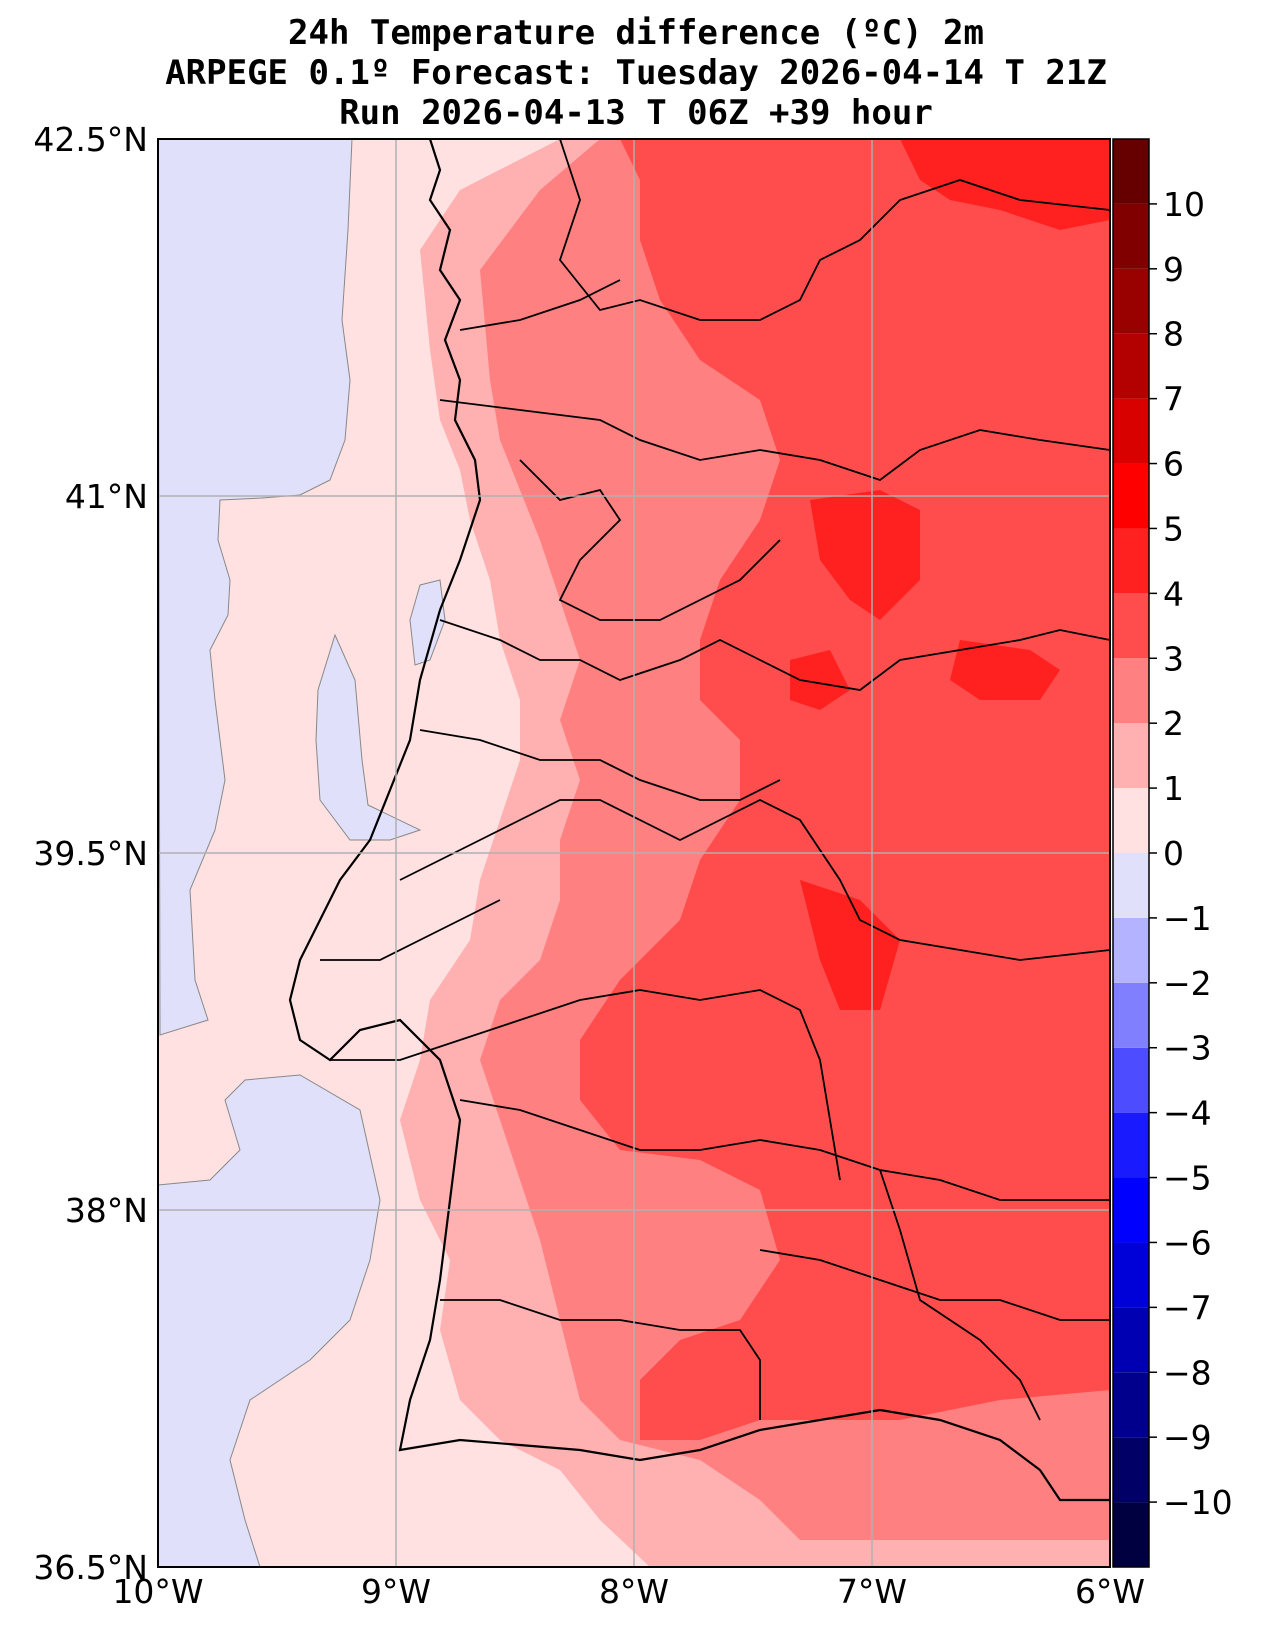 This screenshot has width=1267, height=1646. Describe the element at coordinates (1187, 1048) in the screenshot. I see `colorbar-tick-label: −3` at that location.